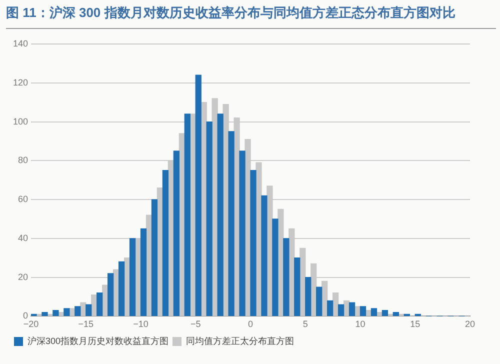  What do you see at coordinates (240, 341) in the screenshot?
I see `legend-label: 同均值方差正太分布直方图` at bounding box center [240, 341].